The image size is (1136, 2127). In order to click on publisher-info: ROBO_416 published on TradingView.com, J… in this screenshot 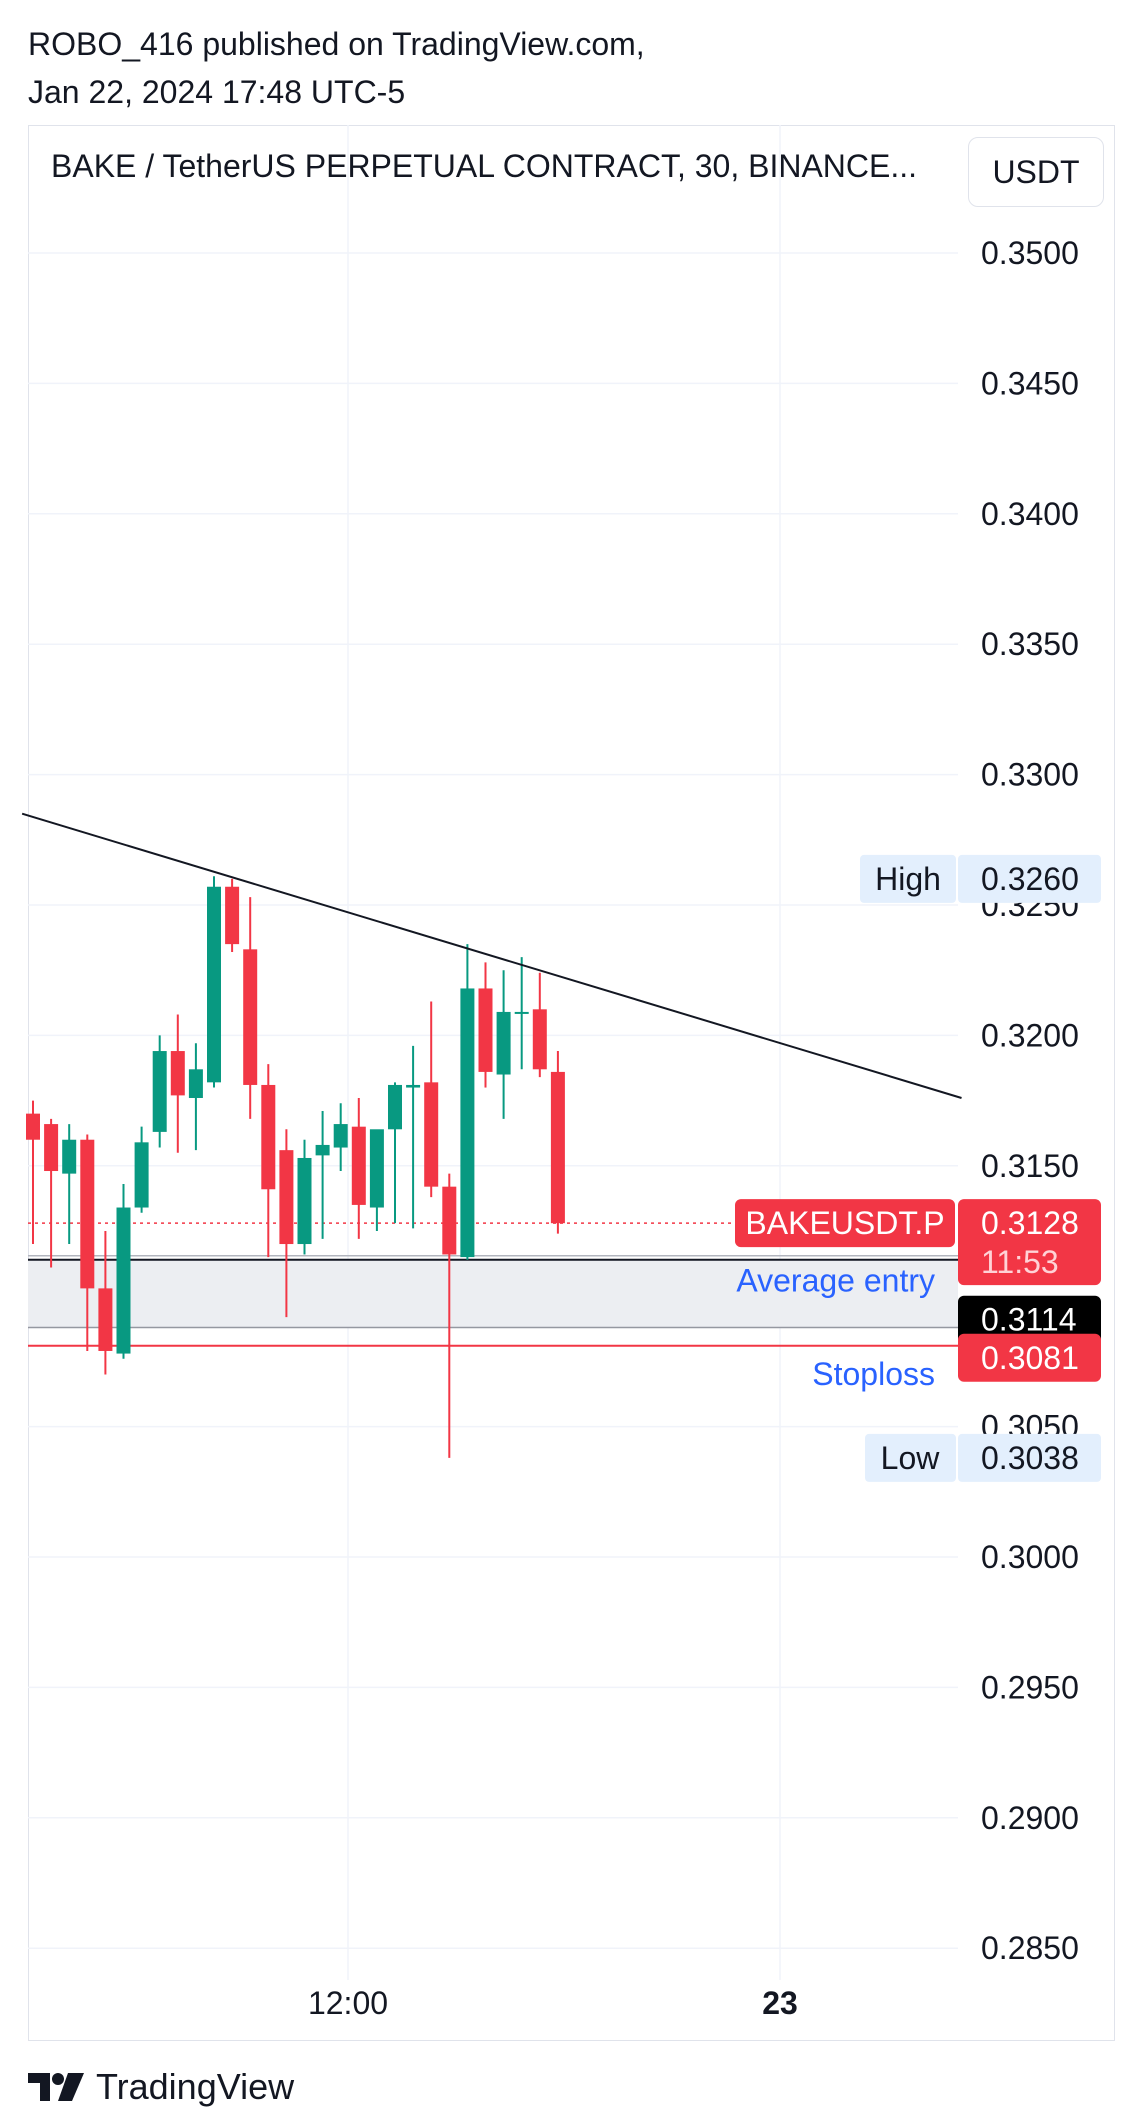, I will do `click(336, 68)`.